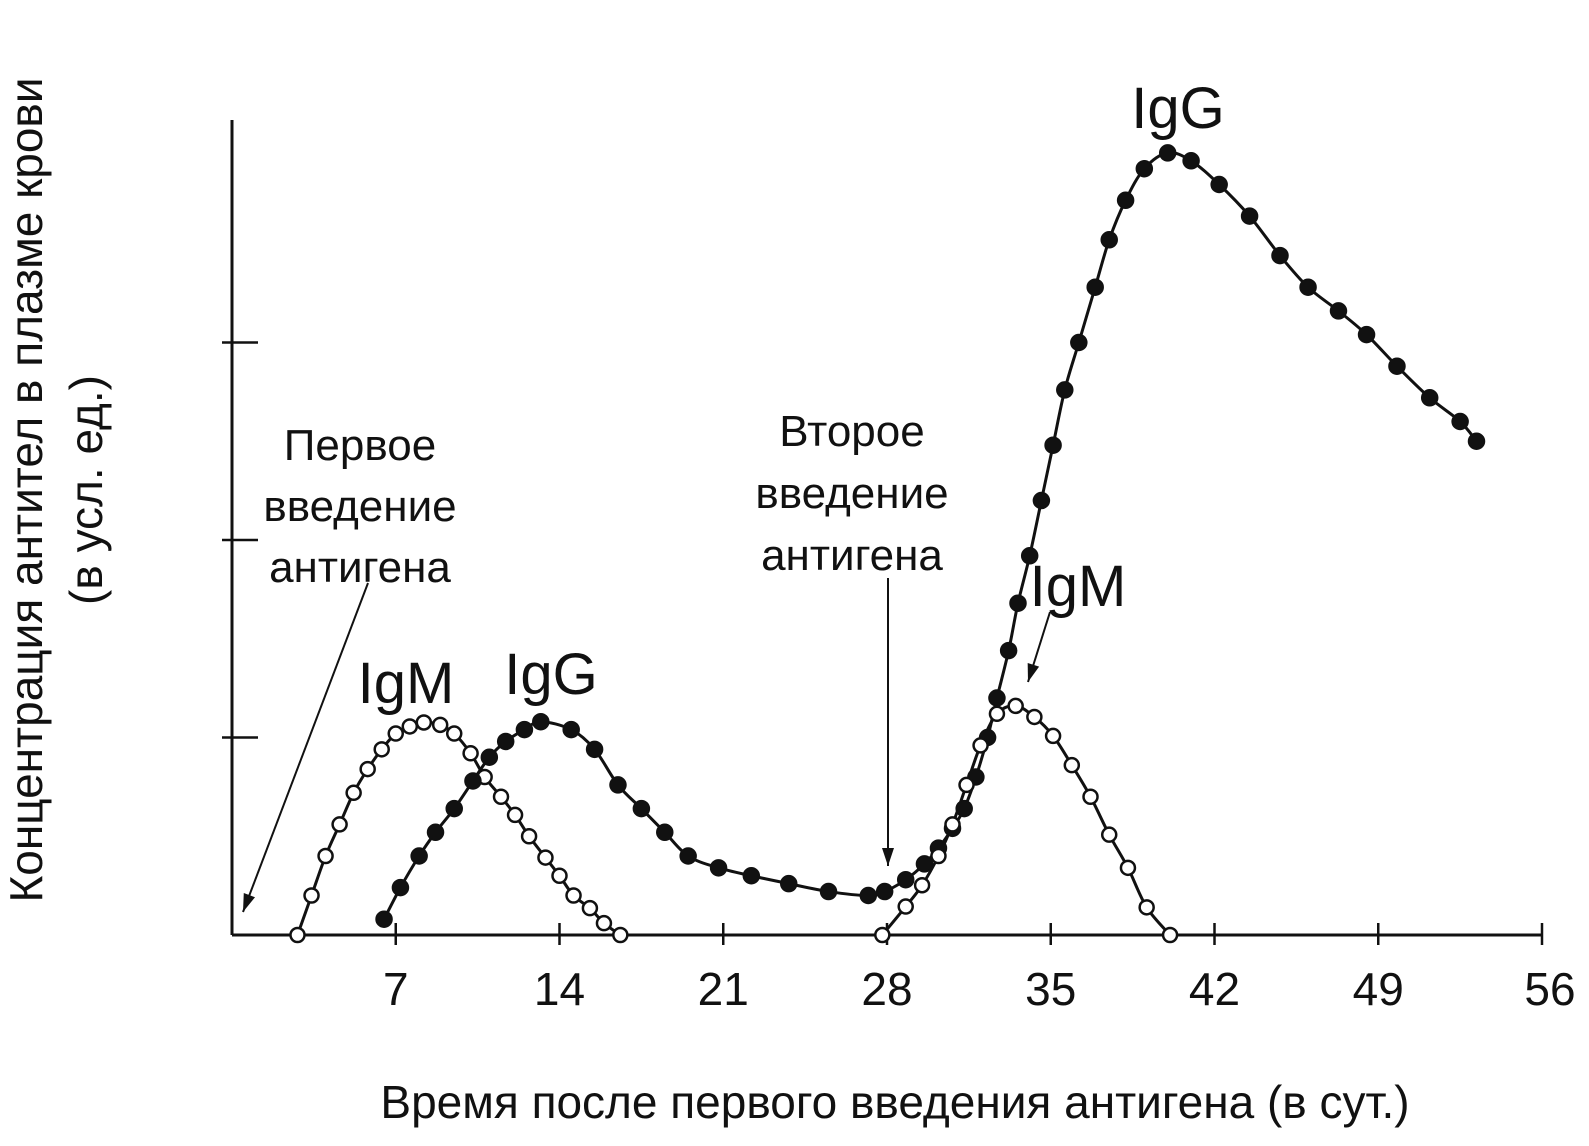  I want to click on x-tick-label: 14, so click(559, 989).